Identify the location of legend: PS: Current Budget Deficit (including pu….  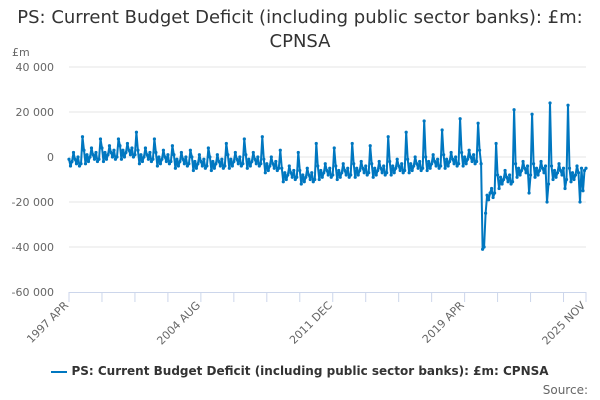
(300, 371).